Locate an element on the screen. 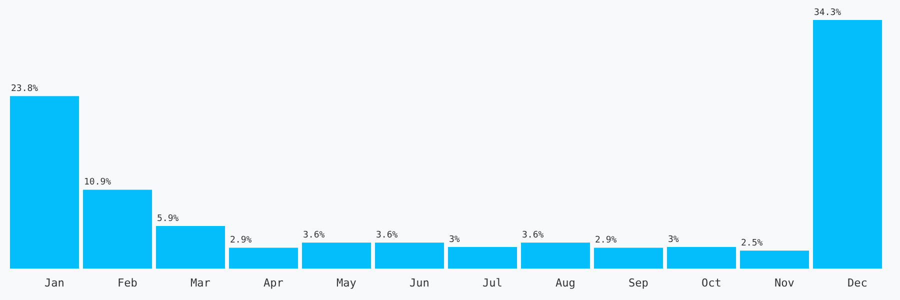 The width and height of the screenshot is (900, 300). x-tick-label: Mar is located at coordinates (200, 283).